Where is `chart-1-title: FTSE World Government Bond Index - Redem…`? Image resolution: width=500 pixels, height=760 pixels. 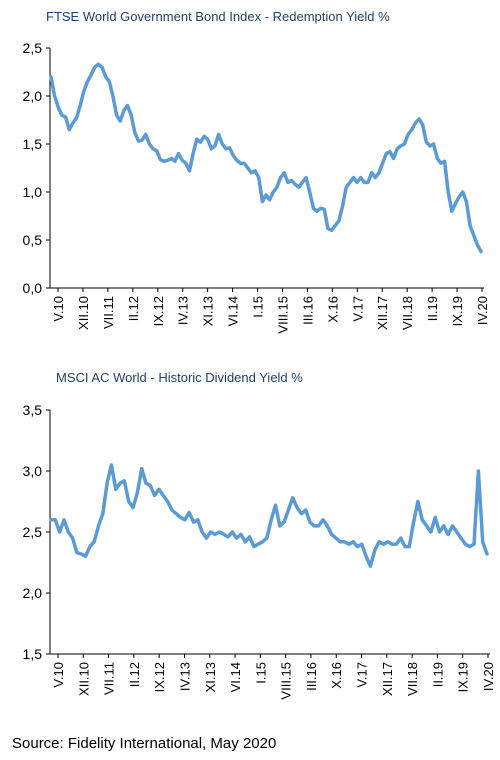 chart-1-title: FTSE World Government Bond Index - Redem… is located at coordinates (218, 16).